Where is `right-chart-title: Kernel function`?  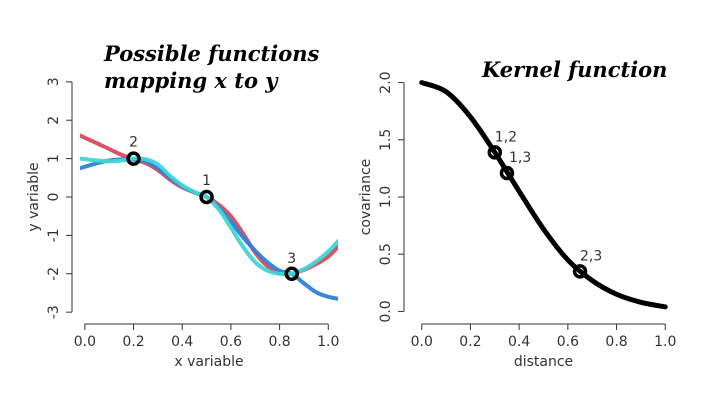
right-chart-title: Kernel function is located at coordinates (575, 69).